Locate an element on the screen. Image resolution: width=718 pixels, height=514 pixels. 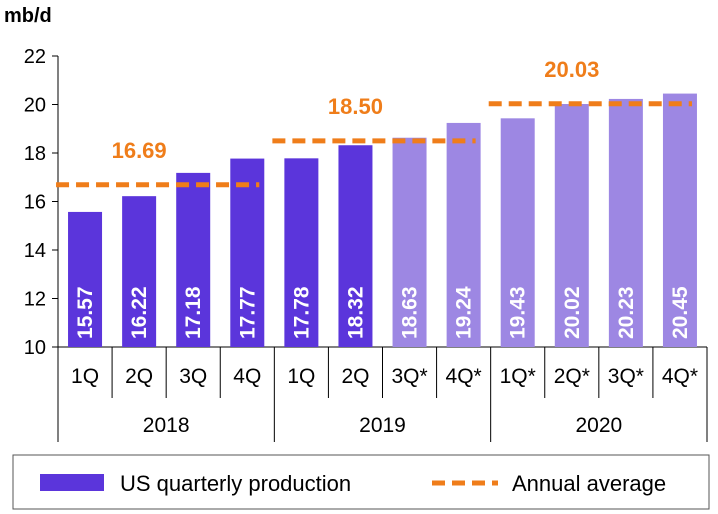
y-tick-label: 10 is located at coordinates (35, 348).